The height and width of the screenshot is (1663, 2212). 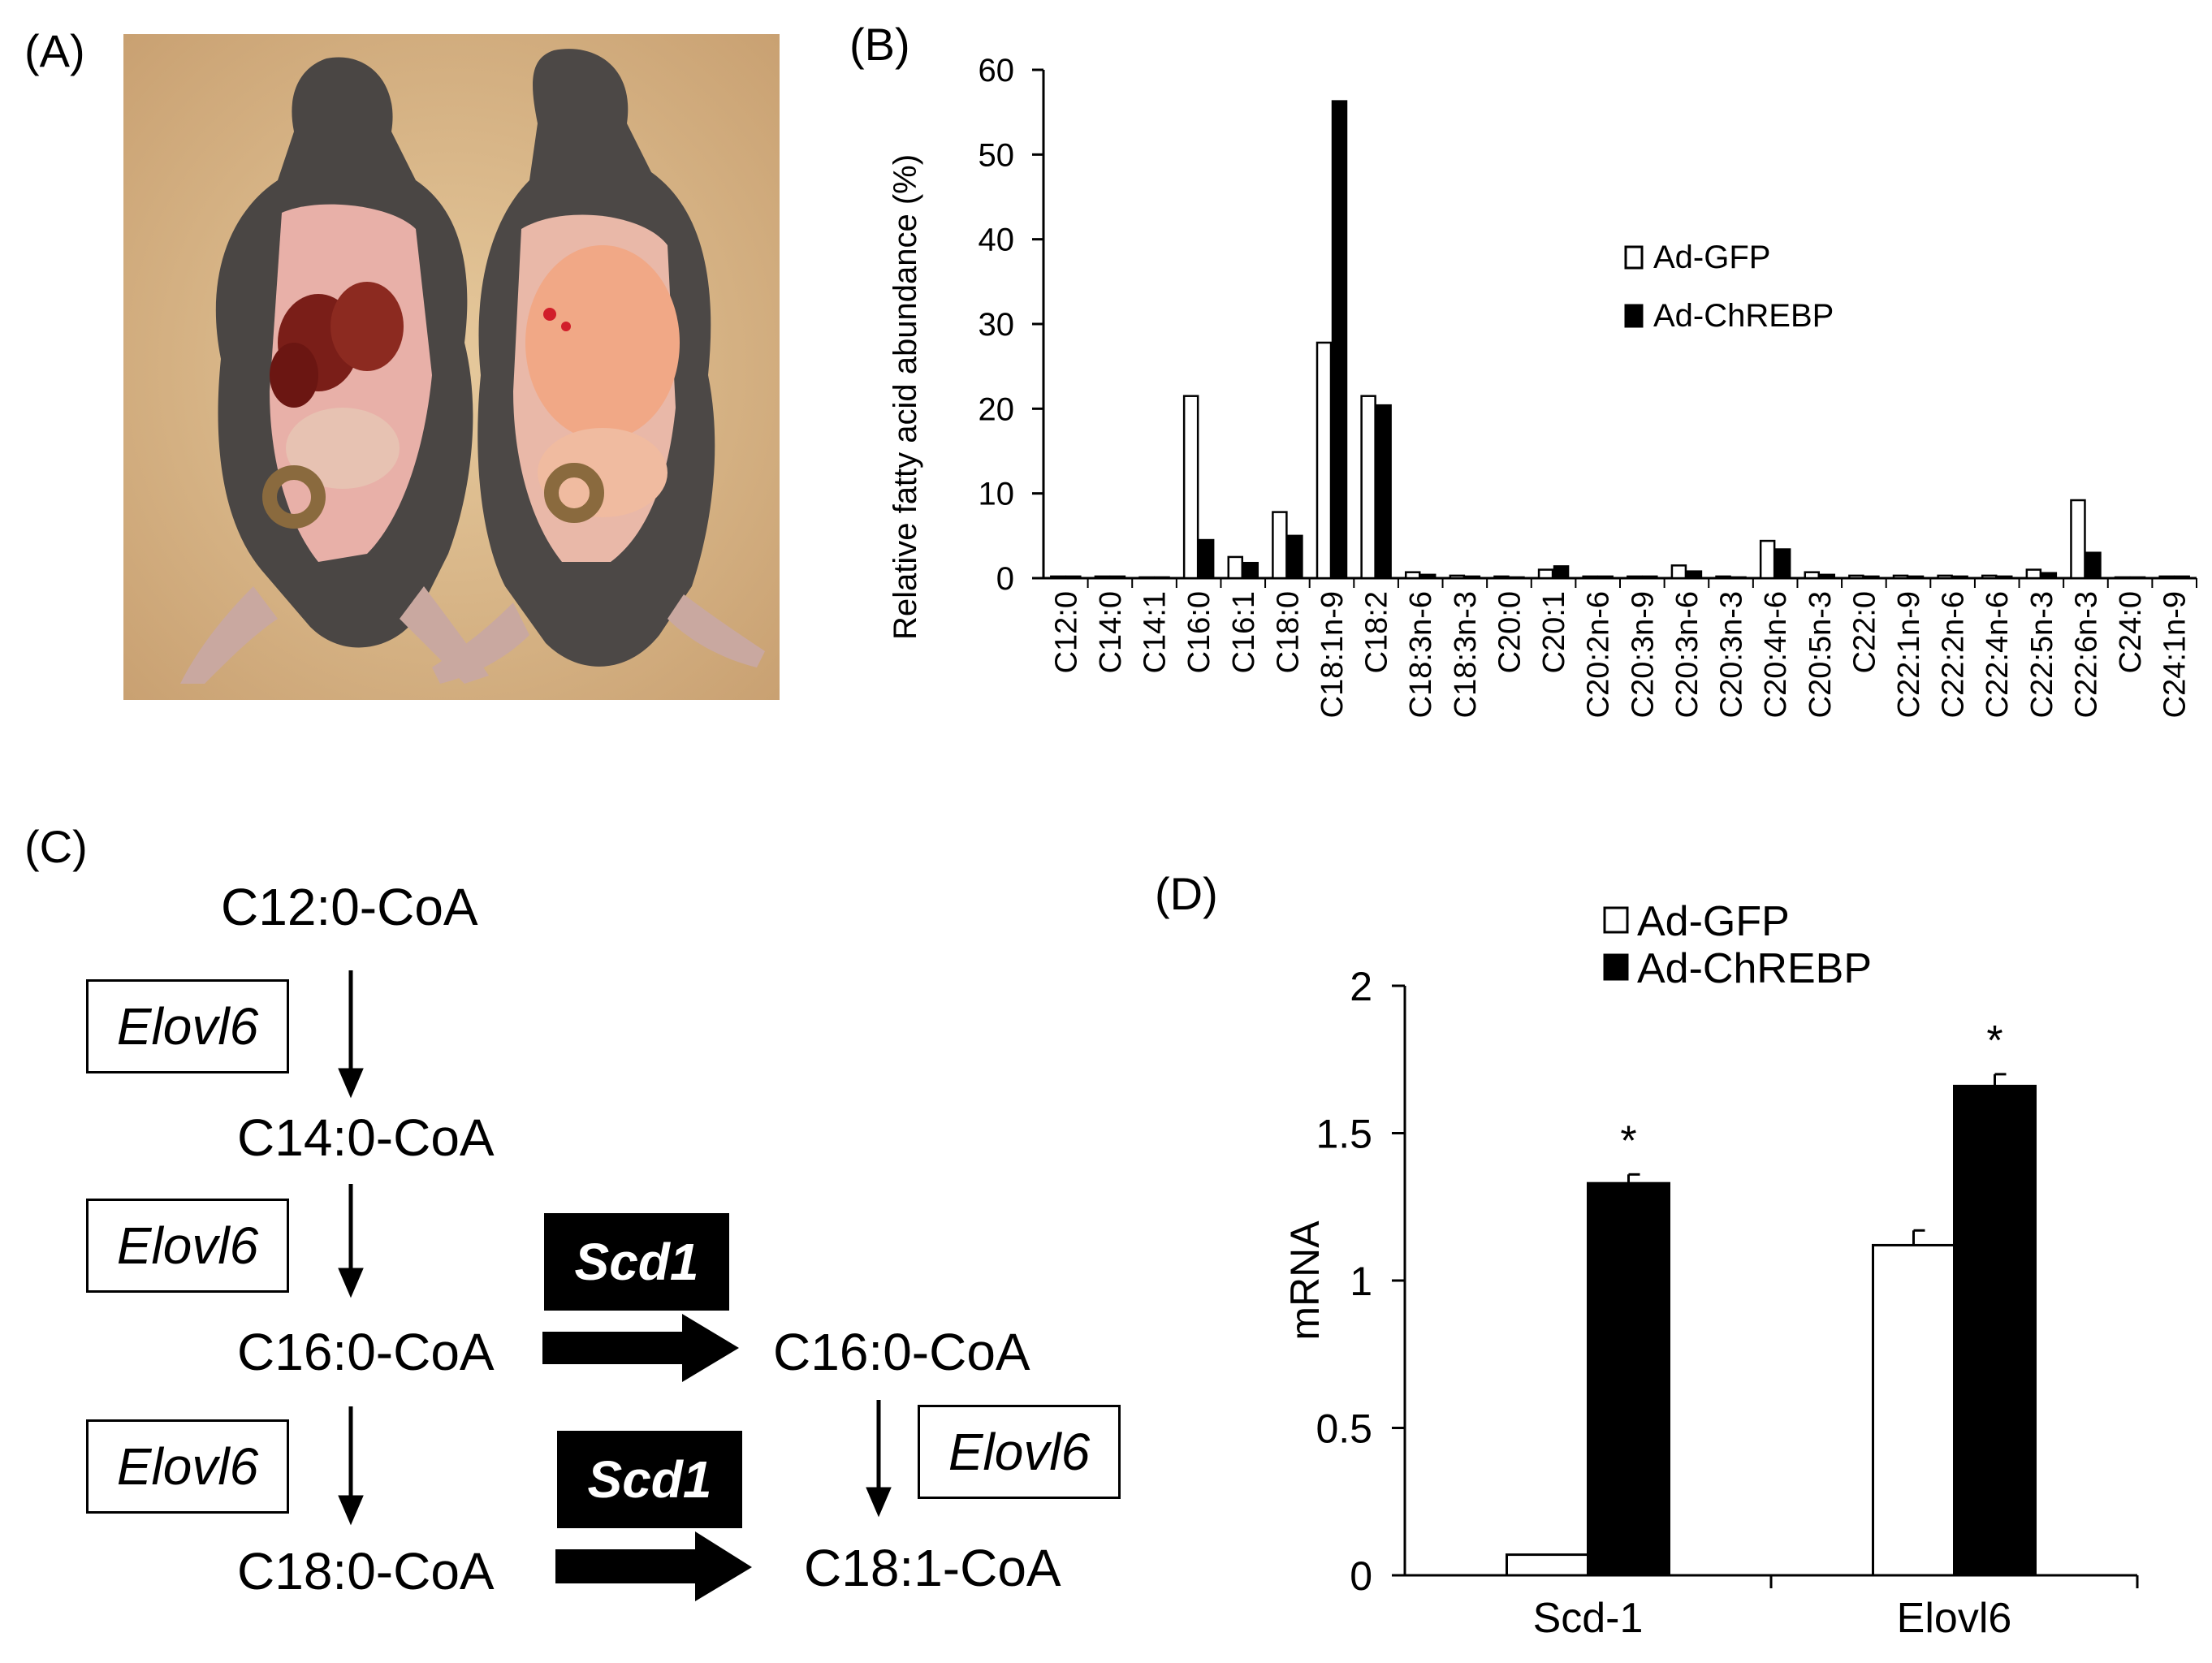 I want to click on y-tick-label: 50, so click(x=997, y=155).